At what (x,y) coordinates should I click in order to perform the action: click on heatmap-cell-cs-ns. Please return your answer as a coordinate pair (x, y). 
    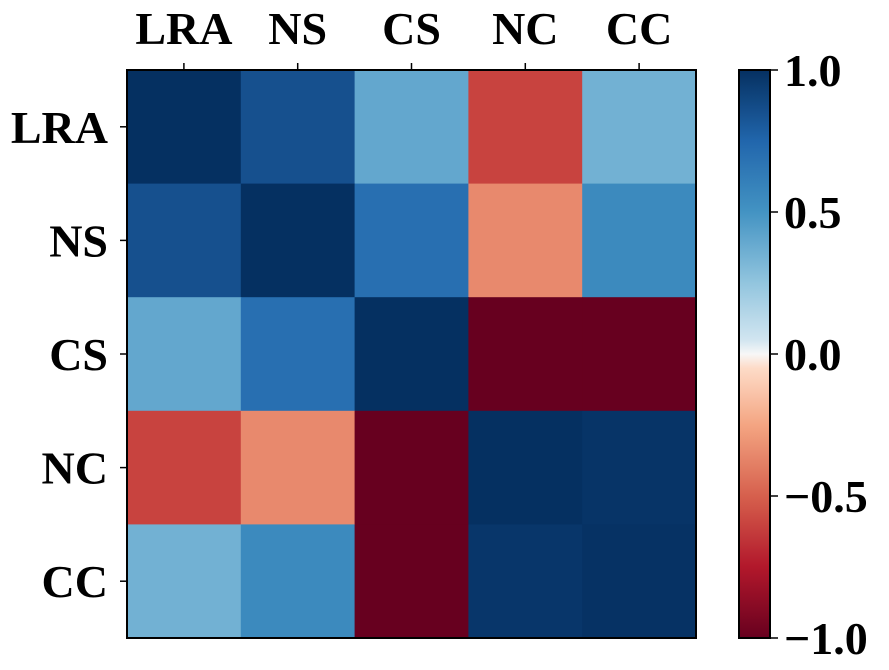
    Looking at the image, I should click on (298, 354).